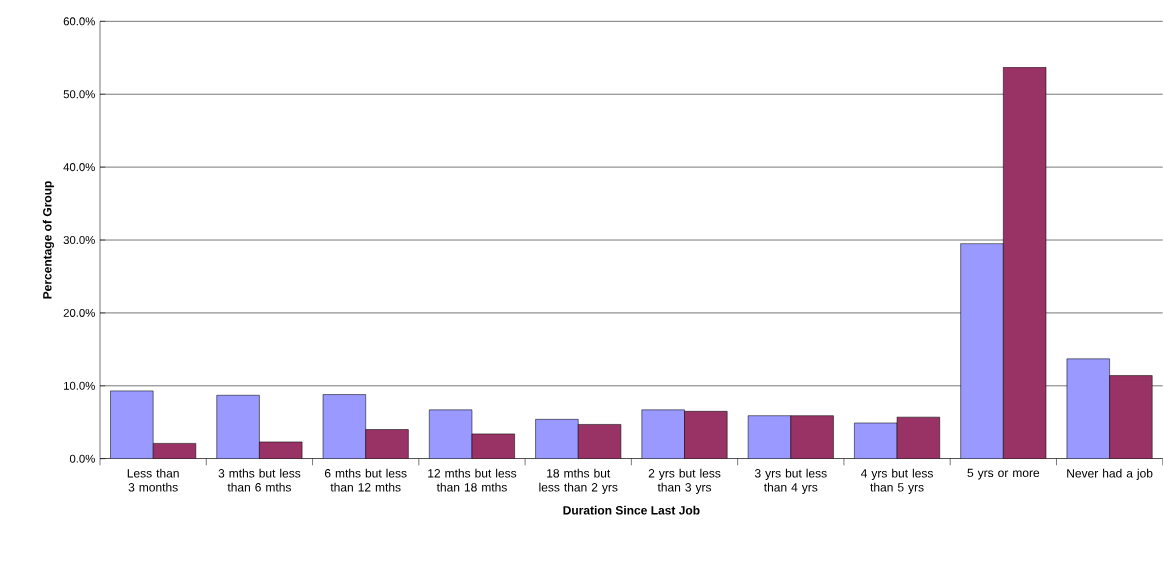 This screenshot has width=1163, height=587. What do you see at coordinates (79, 313) in the screenshot?
I see `y-tick-label: 20.0%` at bounding box center [79, 313].